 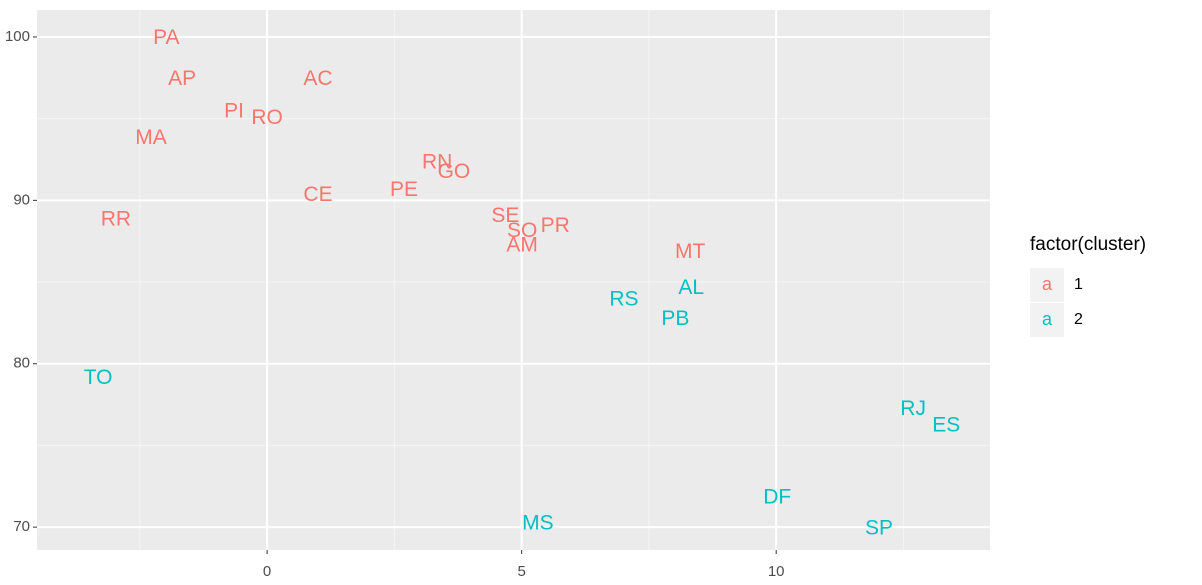 What do you see at coordinates (267, 117) in the screenshot?
I see `point-label: RO` at bounding box center [267, 117].